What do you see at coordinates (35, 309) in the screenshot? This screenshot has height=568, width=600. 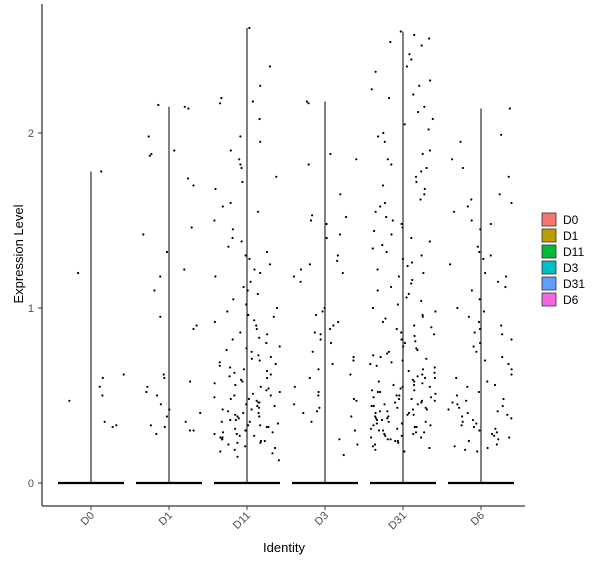 I see `y-axis-ticks: 0 1 2` at bounding box center [35, 309].